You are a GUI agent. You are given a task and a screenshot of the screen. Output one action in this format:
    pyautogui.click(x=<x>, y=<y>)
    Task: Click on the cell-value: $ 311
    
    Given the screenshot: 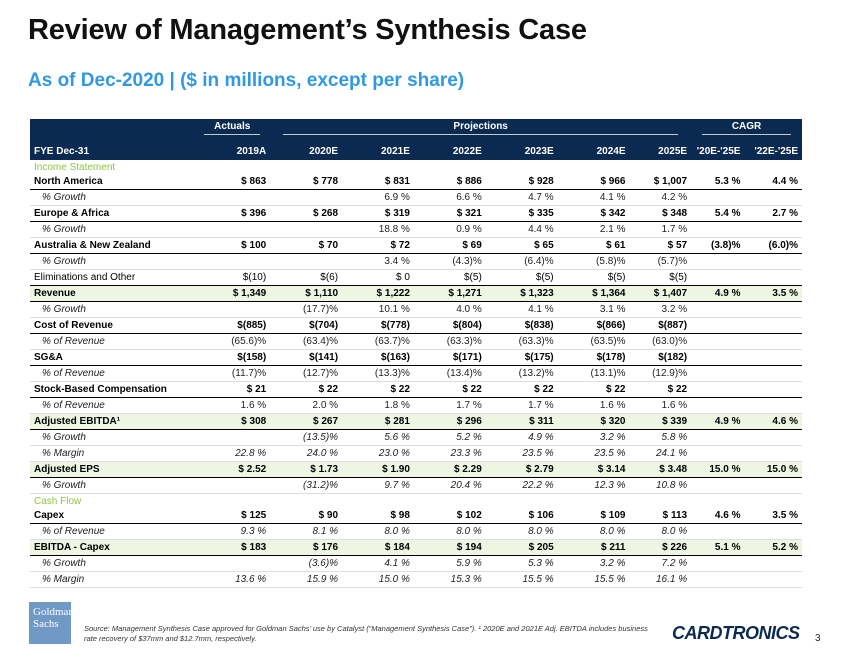 What is the action you would take?
    pyautogui.click(x=521, y=421)
    